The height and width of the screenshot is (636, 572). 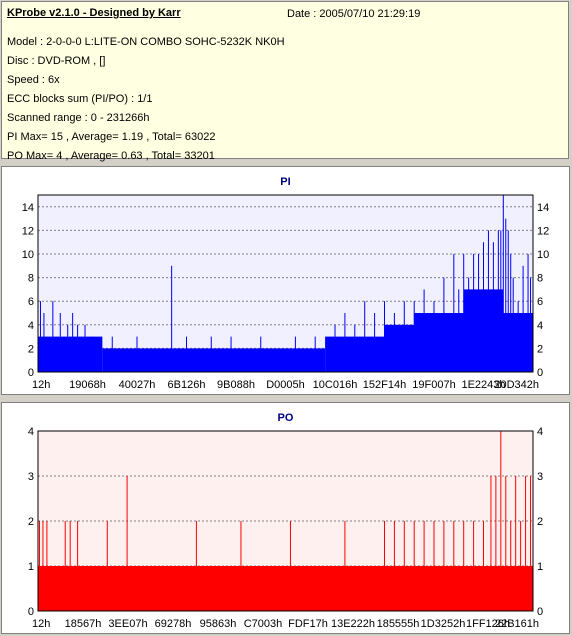 What do you see at coordinates (199, 360) in the screenshot?
I see `pi-bar-segment` at bounding box center [199, 360].